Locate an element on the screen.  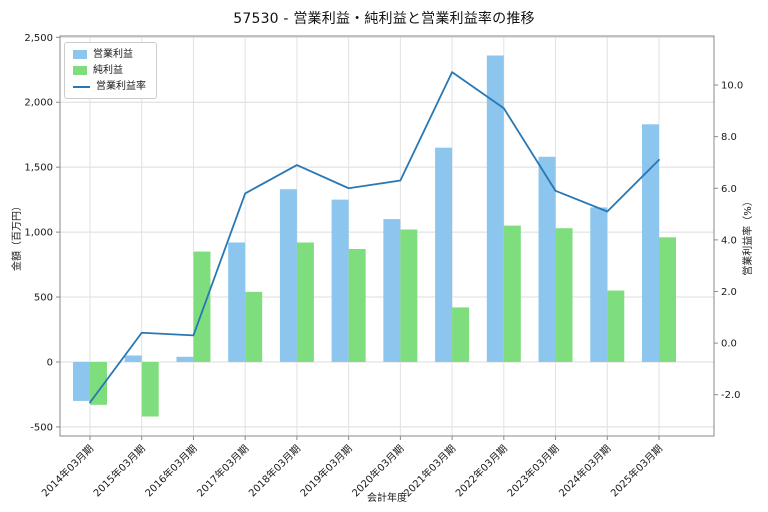
x-tick-label: 2016年03月期 is located at coordinates (170, 470).